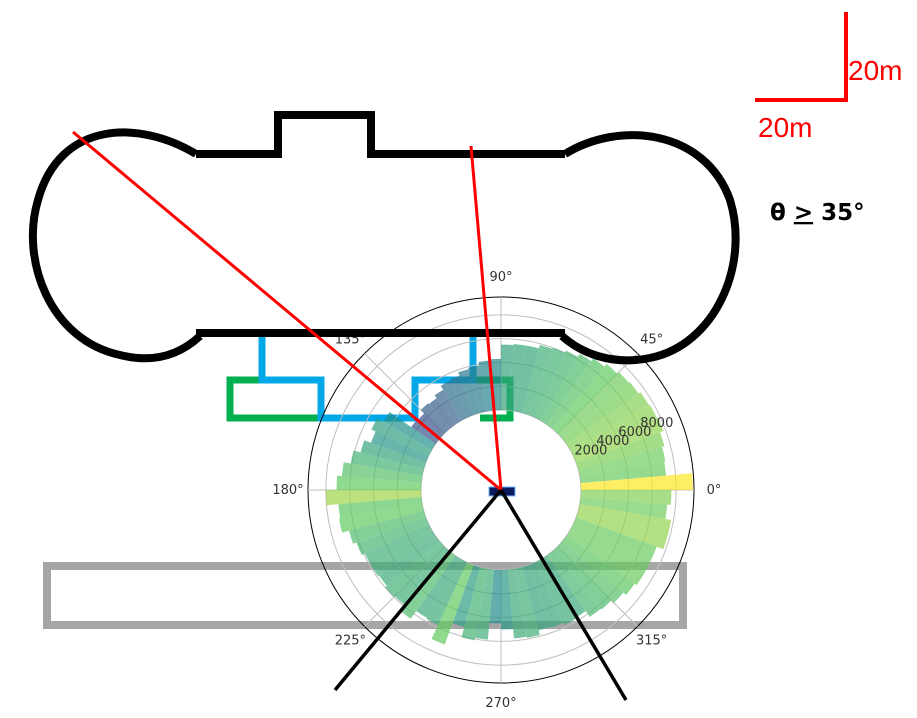 This screenshot has width=917, height=718. What do you see at coordinates (785, 127) in the screenshot?
I see `scale-horizontal-label: 20m` at bounding box center [785, 127].